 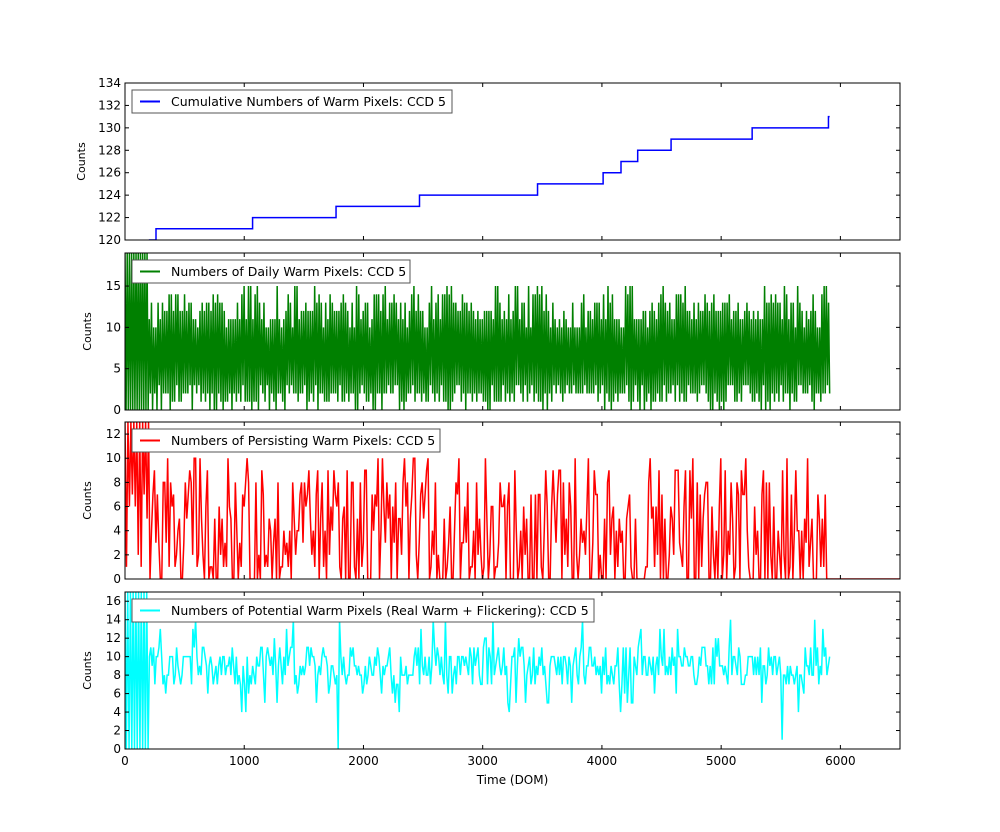 What do you see at coordinates (109, 240) in the screenshot?
I see `y-tick-label: 120` at bounding box center [109, 240].